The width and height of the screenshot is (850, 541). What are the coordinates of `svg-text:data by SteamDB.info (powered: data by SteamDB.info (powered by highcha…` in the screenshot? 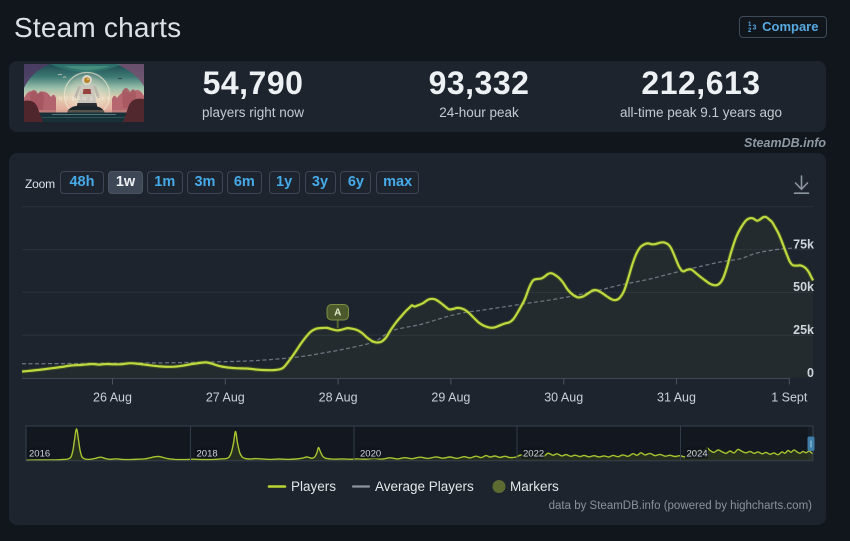 It's located at (681, 506).